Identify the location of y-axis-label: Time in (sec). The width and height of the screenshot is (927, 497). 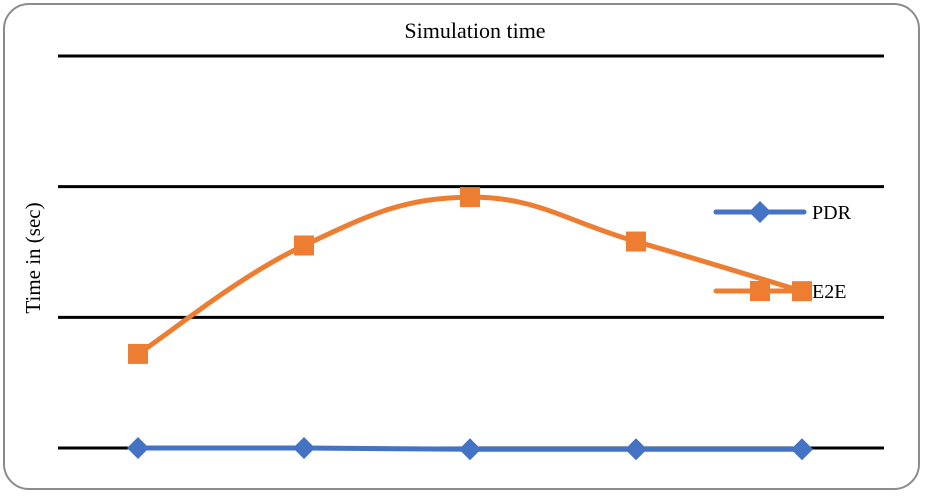
(33, 257).